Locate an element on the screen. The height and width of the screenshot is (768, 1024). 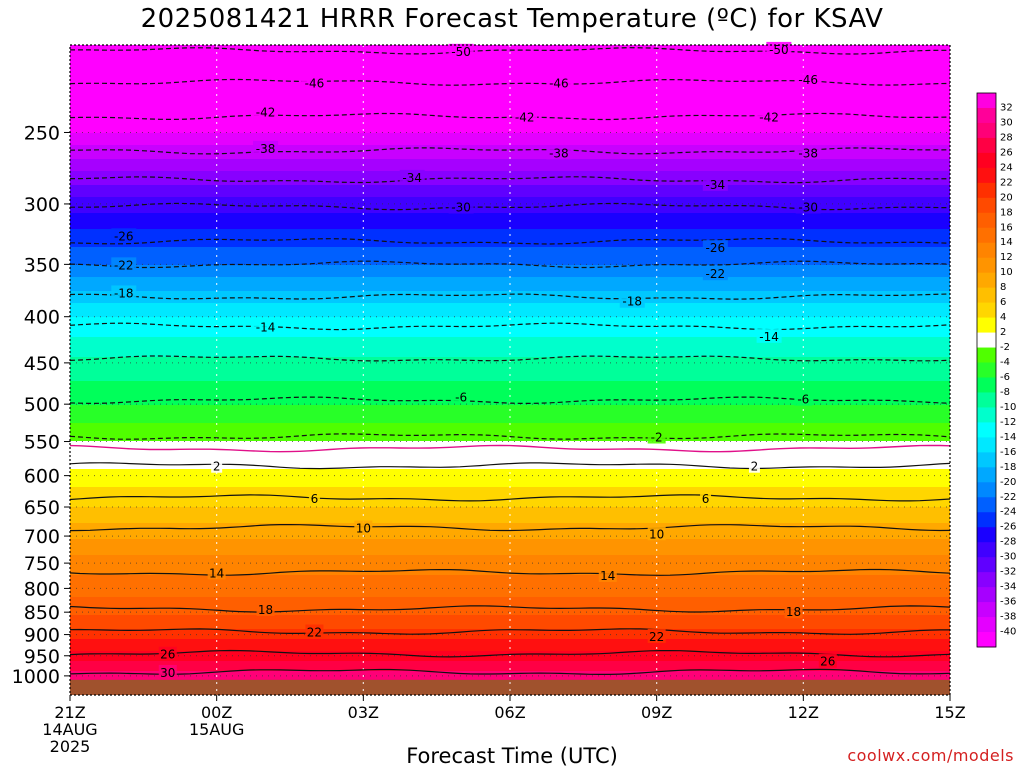
legend-label: 10 is located at coordinates (1006, 272).